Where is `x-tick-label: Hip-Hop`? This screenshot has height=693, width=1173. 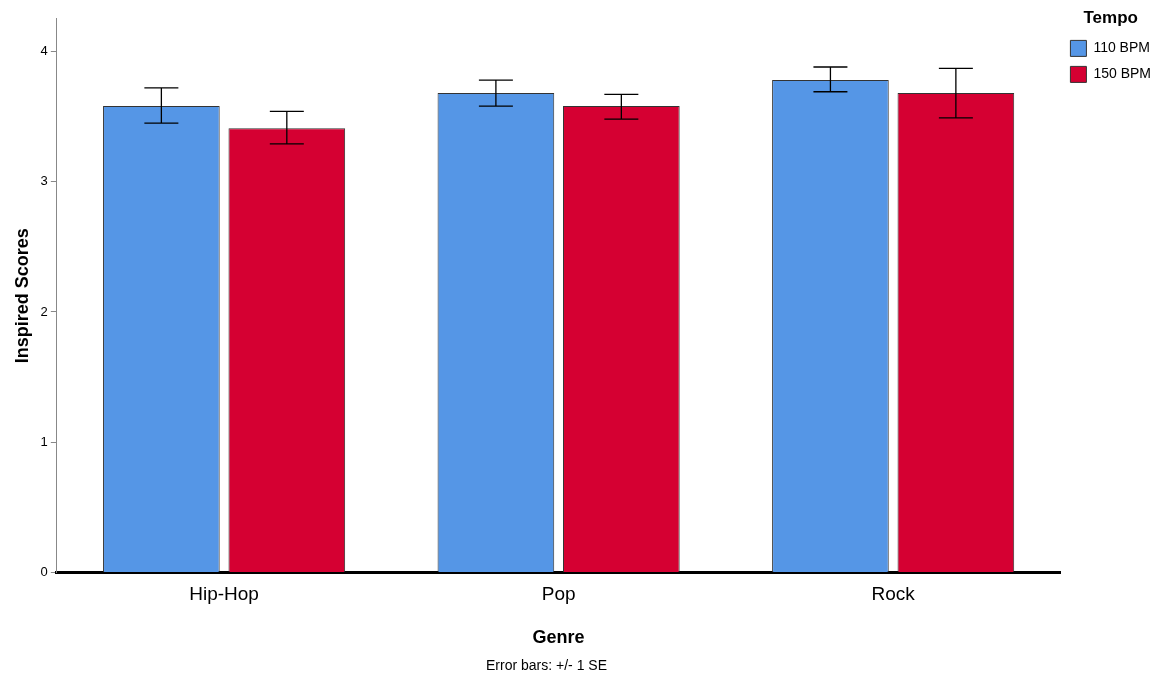
x-tick-label: Hip-Hop is located at coordinates (224, 594).